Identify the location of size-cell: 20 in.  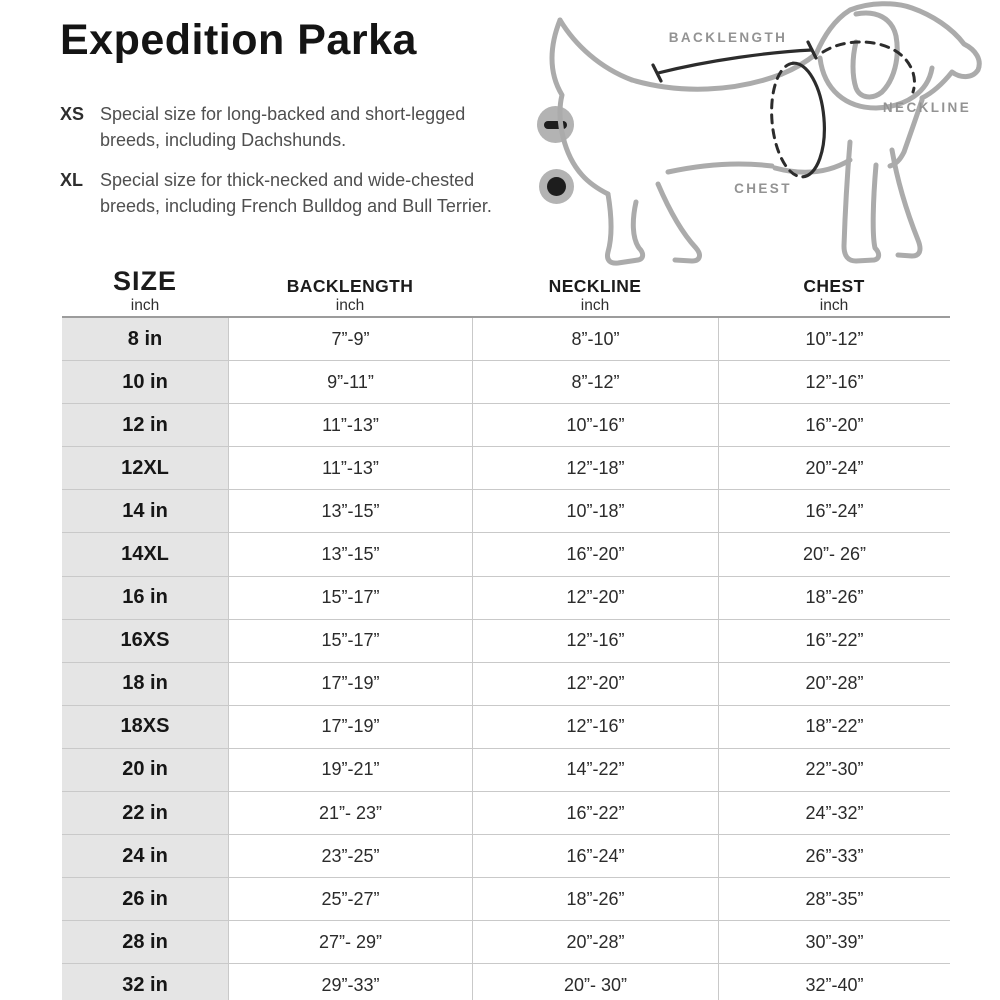
(145, 770).